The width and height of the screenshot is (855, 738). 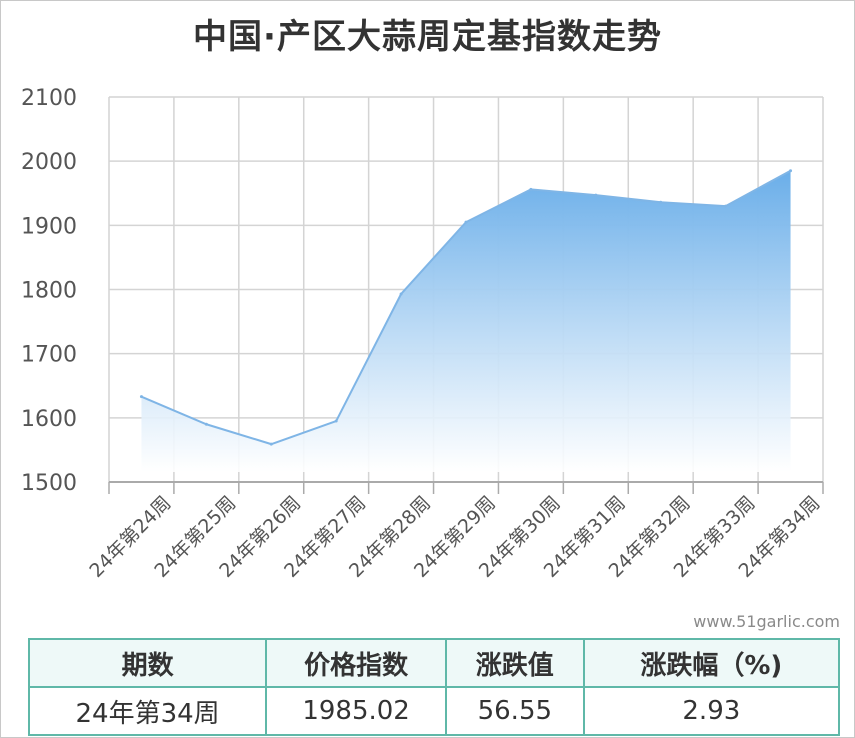 I want to click on header-price-index: 价格指数, so click(x=356, y=663).